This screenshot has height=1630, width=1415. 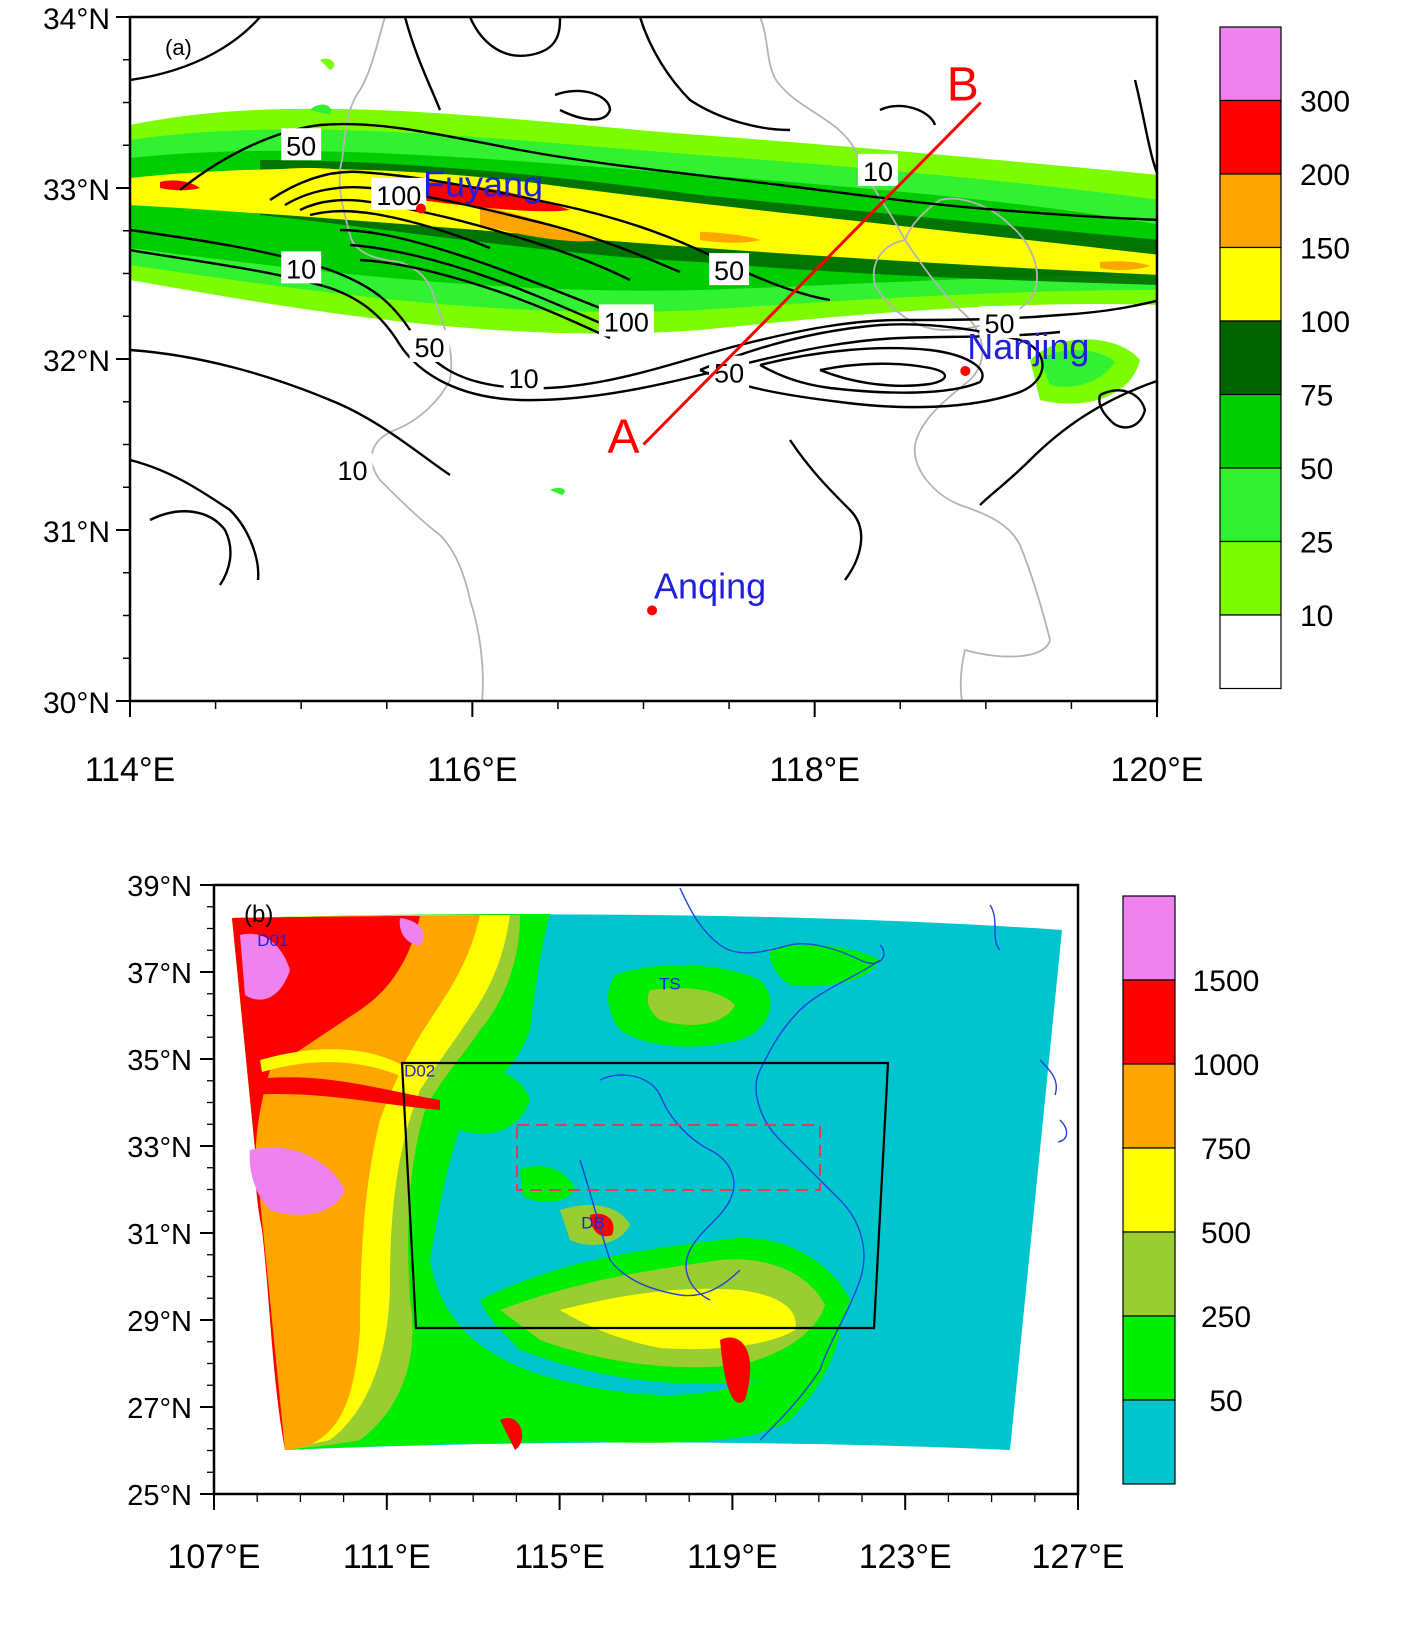 I want to click on domain-label: TS, so click(x=670, y=983).